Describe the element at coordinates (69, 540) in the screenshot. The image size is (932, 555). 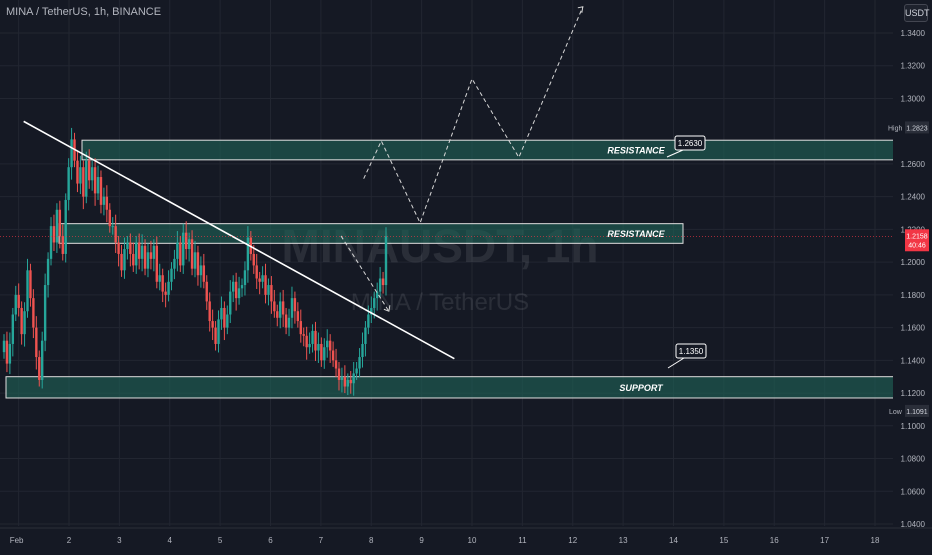
I see `x-tick-label: 2` at that location.